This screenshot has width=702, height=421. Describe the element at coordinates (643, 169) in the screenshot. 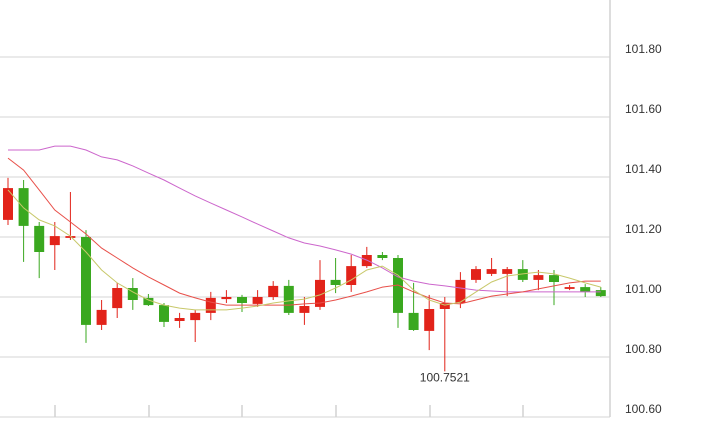

I see `y-tick-label: 101.40` at that location.